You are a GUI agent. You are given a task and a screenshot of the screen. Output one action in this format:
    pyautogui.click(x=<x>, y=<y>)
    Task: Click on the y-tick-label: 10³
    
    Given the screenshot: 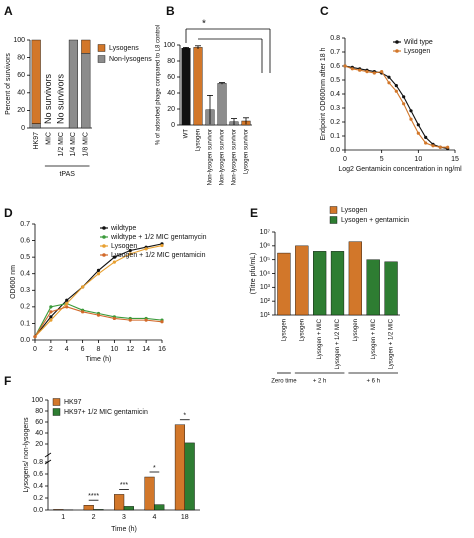 What is the action you would take?
    pyautogui.click(x=265, y=287)
    